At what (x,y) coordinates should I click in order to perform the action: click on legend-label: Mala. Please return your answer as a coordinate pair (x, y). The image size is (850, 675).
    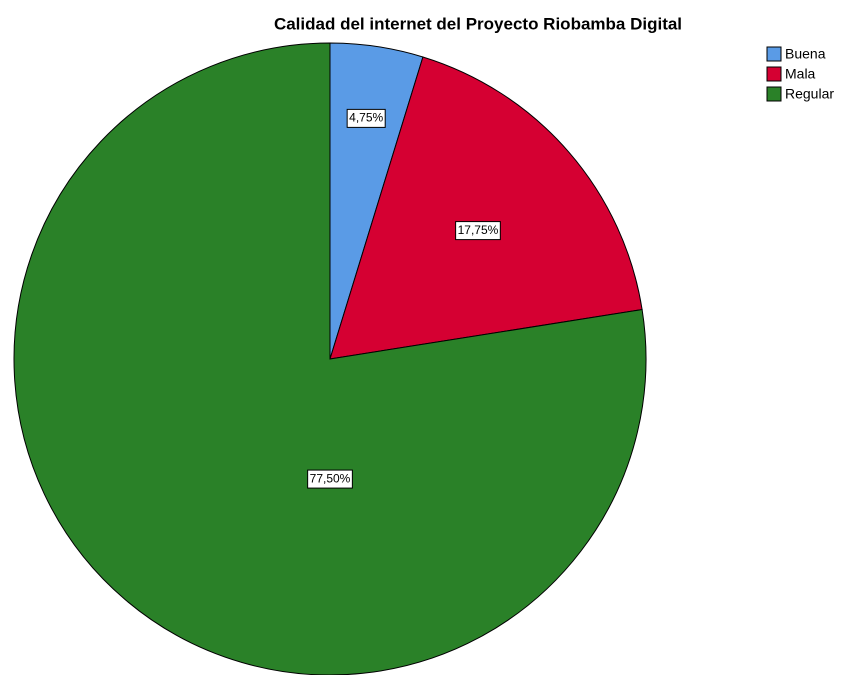
    Looking at the image, I should click on (800, 74).